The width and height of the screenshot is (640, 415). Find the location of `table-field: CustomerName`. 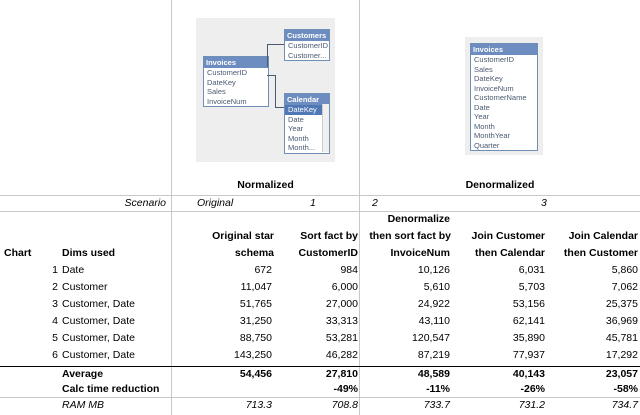

table-field: CustomerName is located at coordinates (500, 97).